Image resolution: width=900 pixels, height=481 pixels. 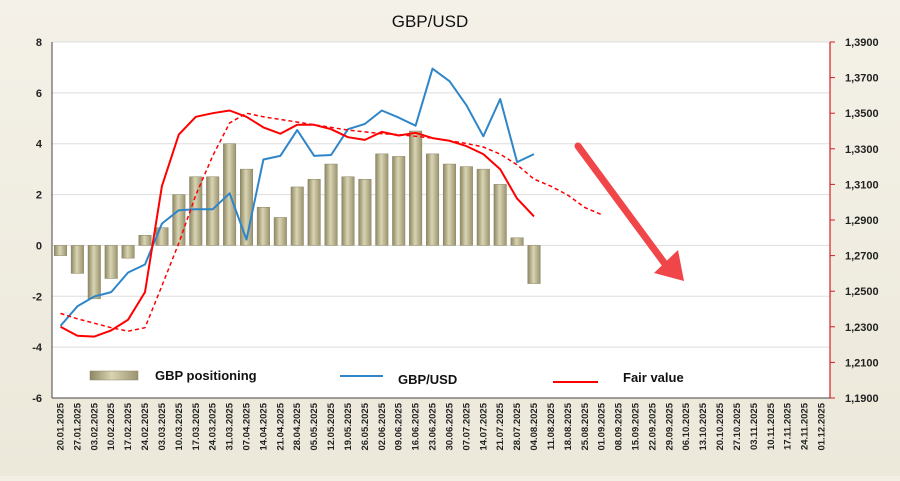 I want to click on x-tick-label: 23.06.2025, so click(x=433, y=426).